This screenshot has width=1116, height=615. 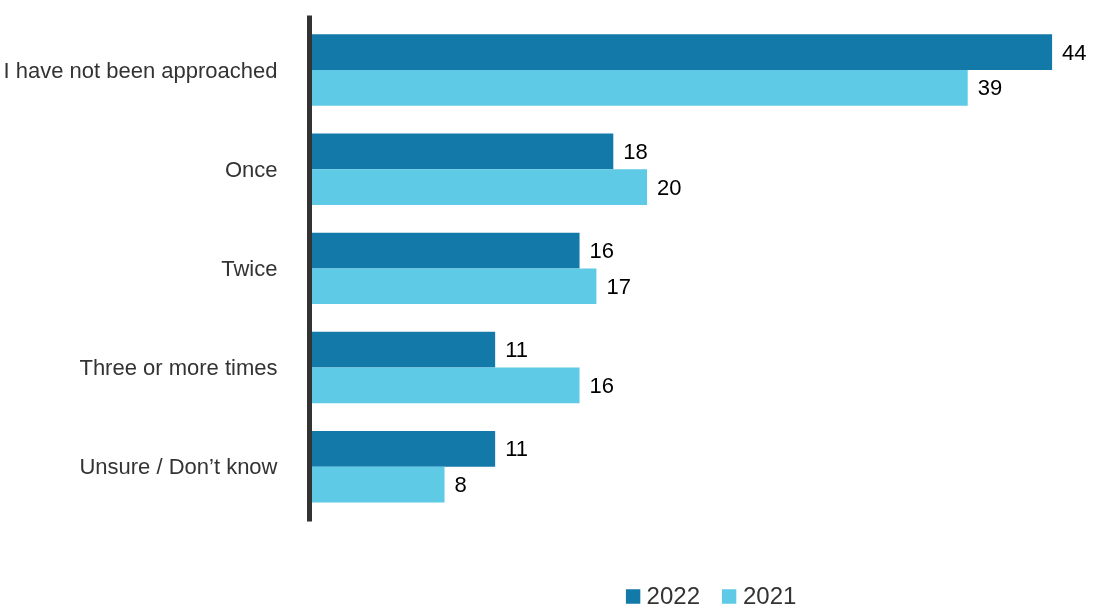 I want to click on data-label: 17, so click(x=618, y=286).